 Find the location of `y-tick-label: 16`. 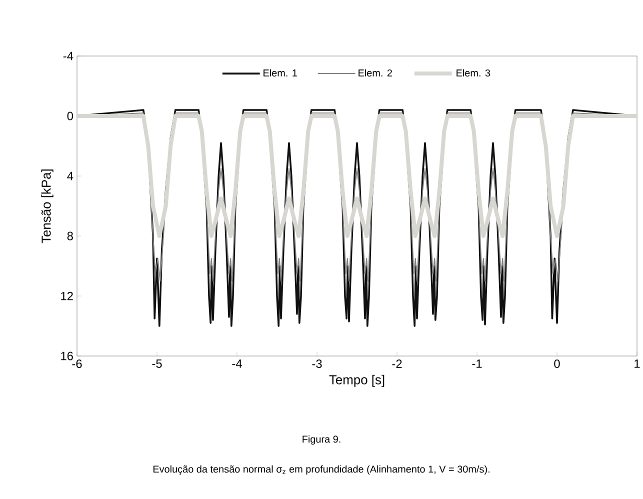

y-tick-label: 16 is located at coordinates (67, 356).